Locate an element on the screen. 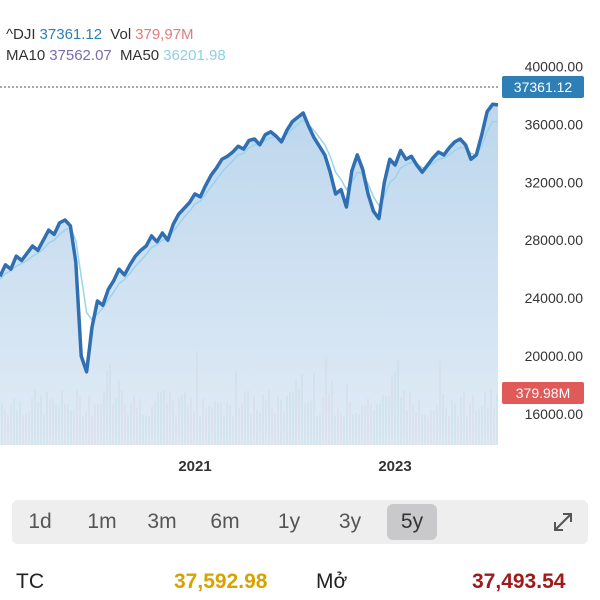 The image size is (600, 600). ma50-value: 36201.98 is located at coordinates (194, 55).